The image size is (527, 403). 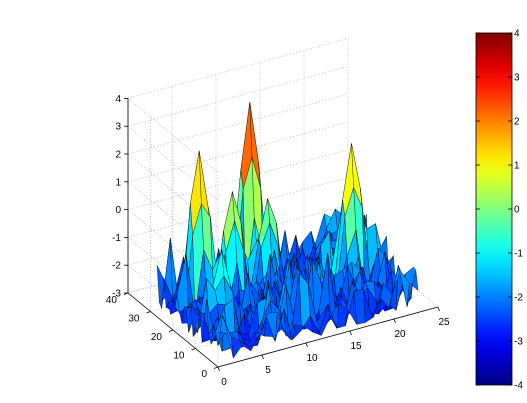 I want to click on colorbar-tick-label: -3, so click(x=518, y=342).